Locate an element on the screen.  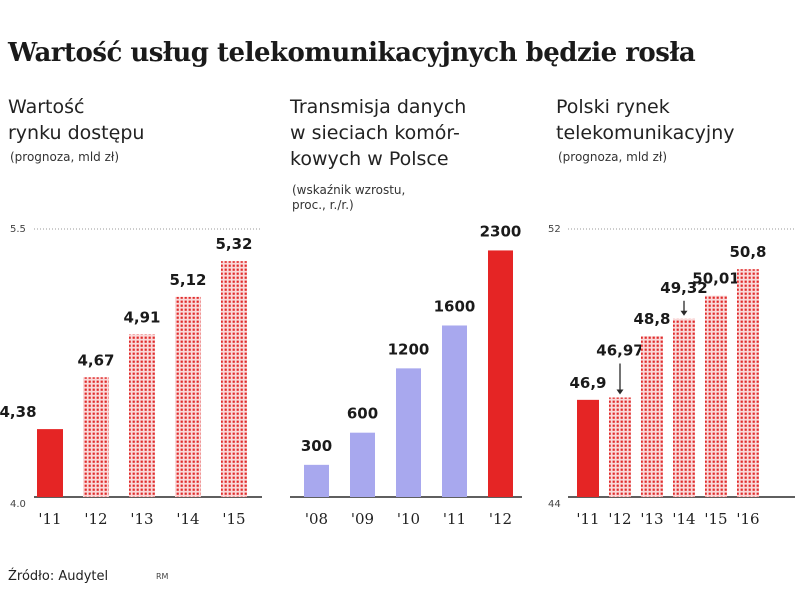
chart2-value-label: 300 is located at coordinates (316, 446).